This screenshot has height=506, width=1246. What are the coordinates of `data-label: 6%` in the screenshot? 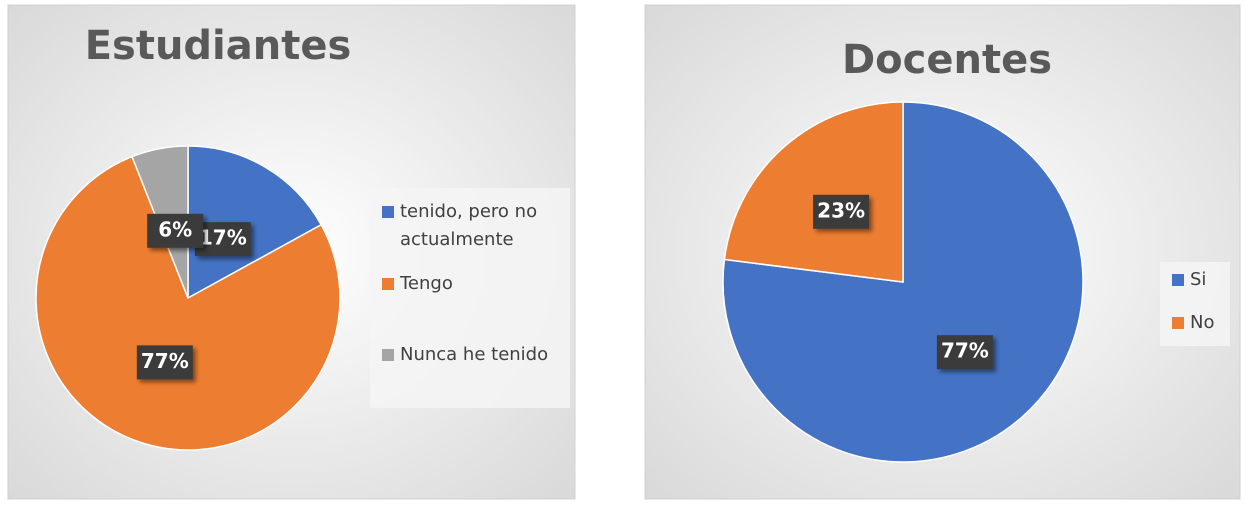 It's located at (175, 229).